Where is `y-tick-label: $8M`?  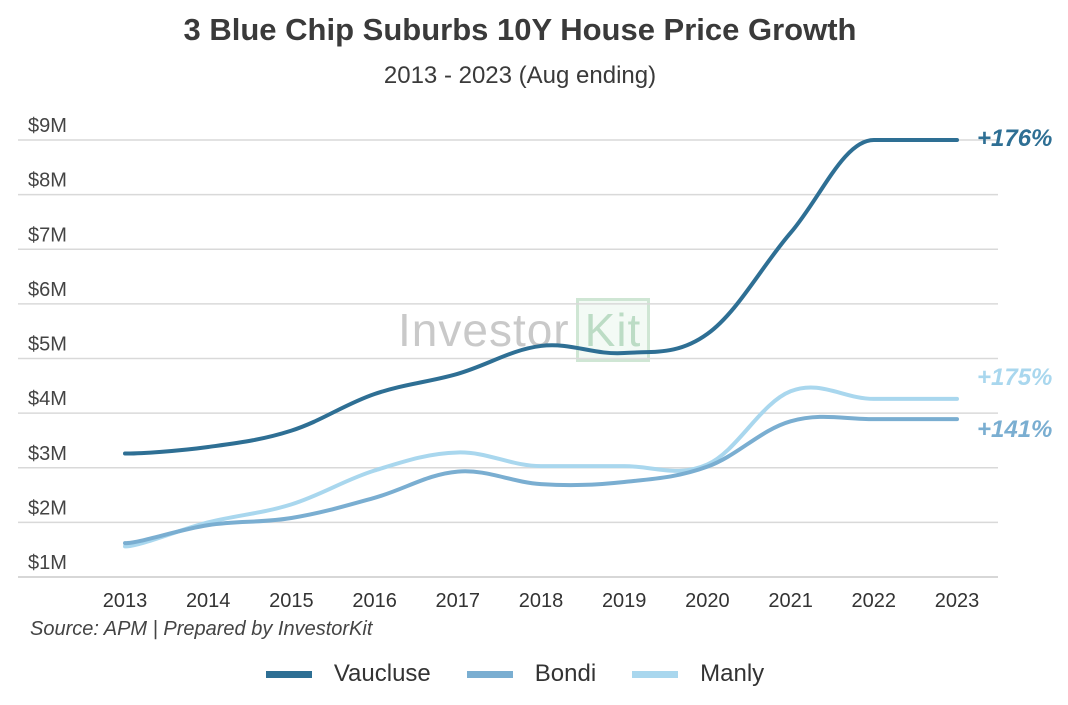
y-tick-label: $8M is located at coordinates (47, 181).